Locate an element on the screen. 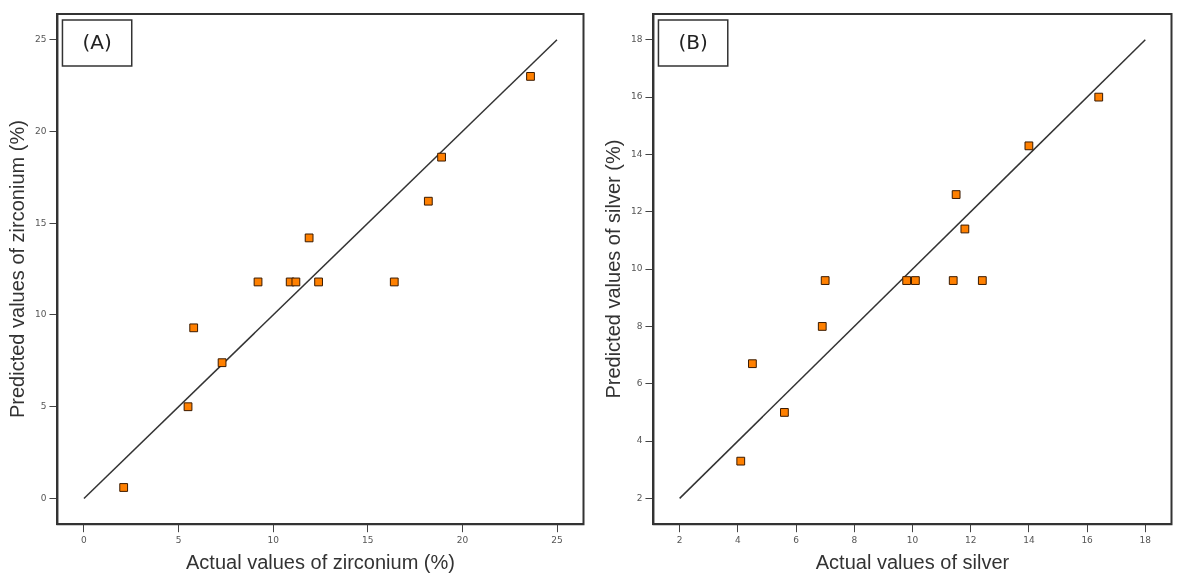  x-tick-label: 8 is located at coordinates (854, 539).